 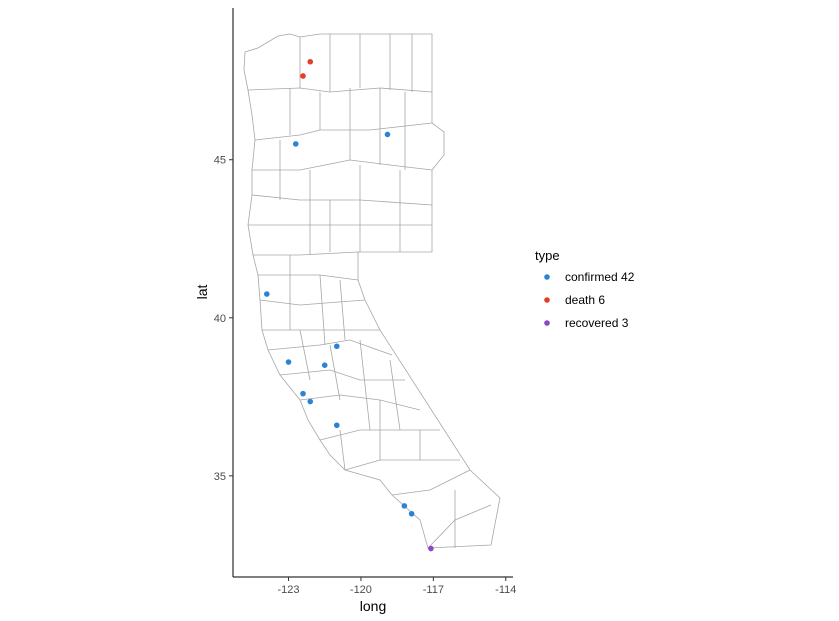 What do you see at coordinates (597, 323) in the screenshot?
I see `legend-label: recovered 3` at bounding box center [597, 323].